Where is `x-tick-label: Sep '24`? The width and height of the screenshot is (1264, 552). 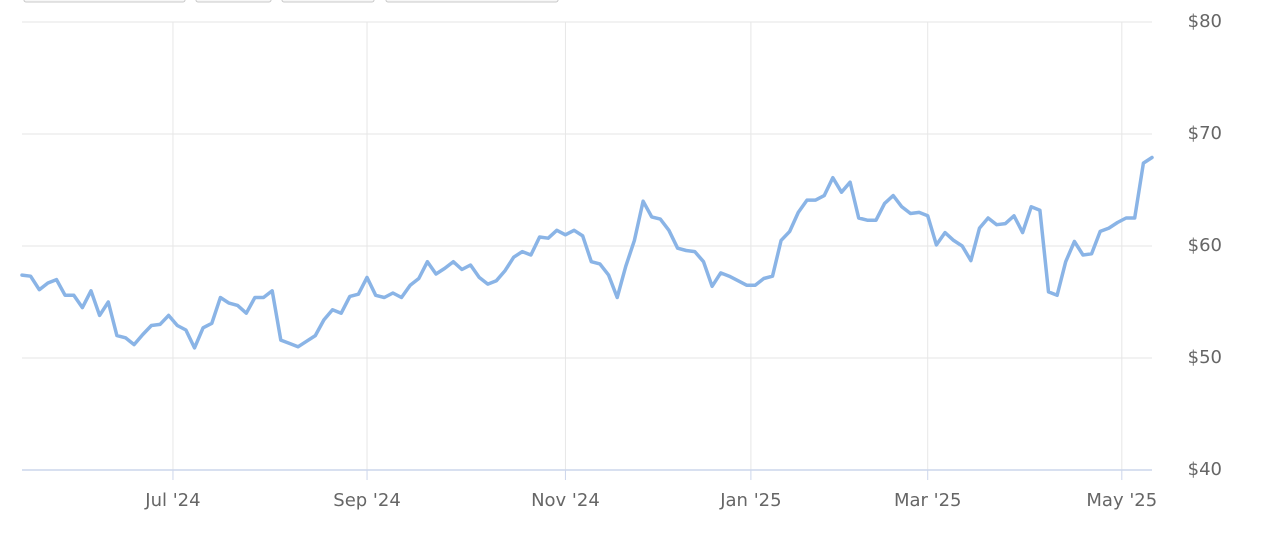 x-tick-label: Sep '24 is located at coordinates (367, 500).